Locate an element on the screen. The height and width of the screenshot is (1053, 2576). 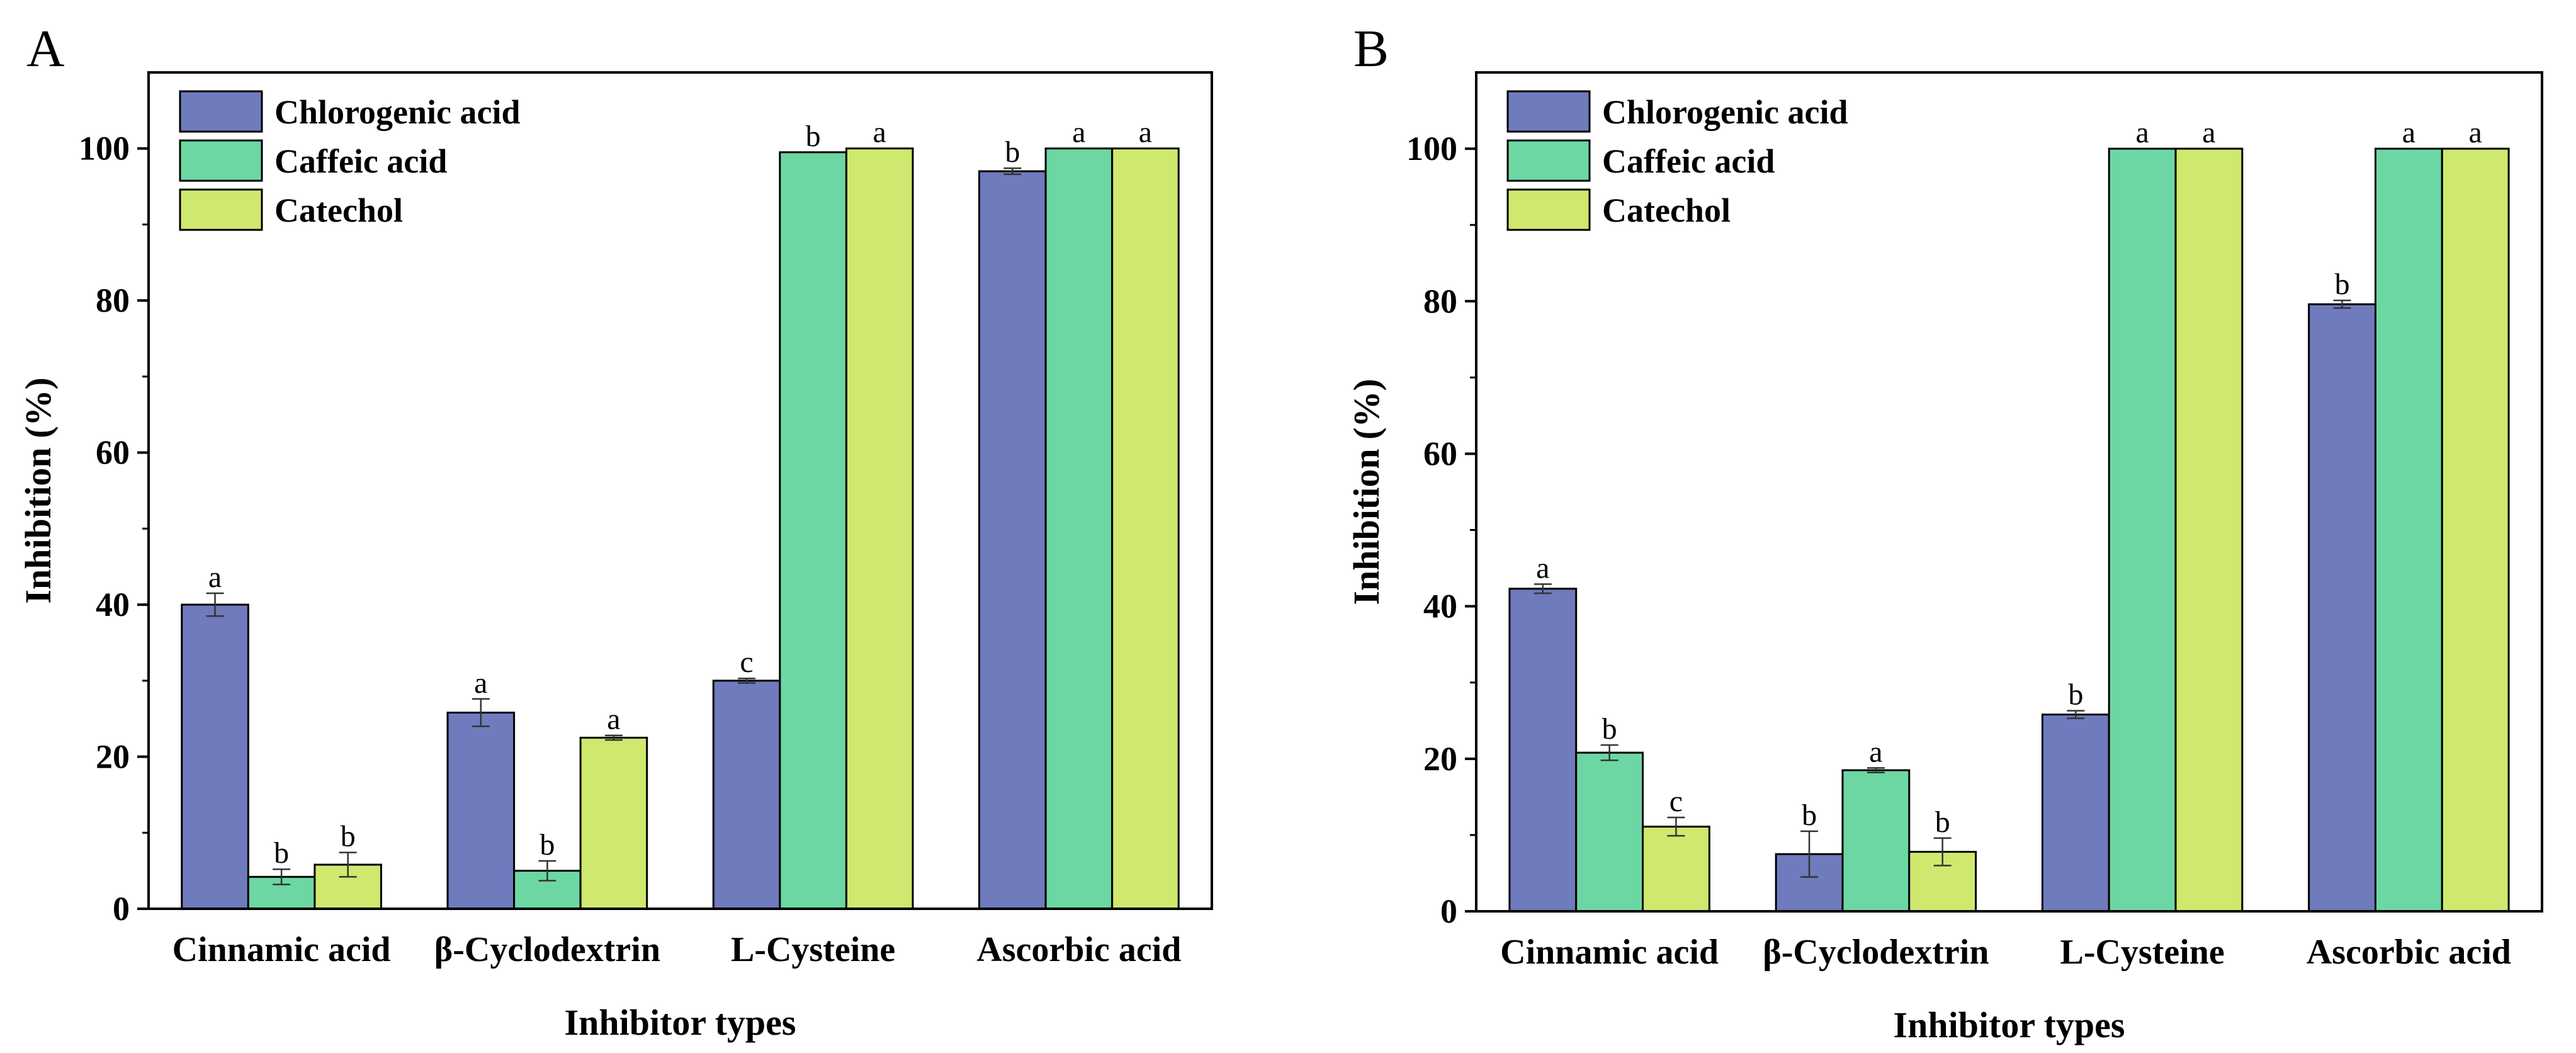
panel-letter: B is located at coordinates (1371, 49).